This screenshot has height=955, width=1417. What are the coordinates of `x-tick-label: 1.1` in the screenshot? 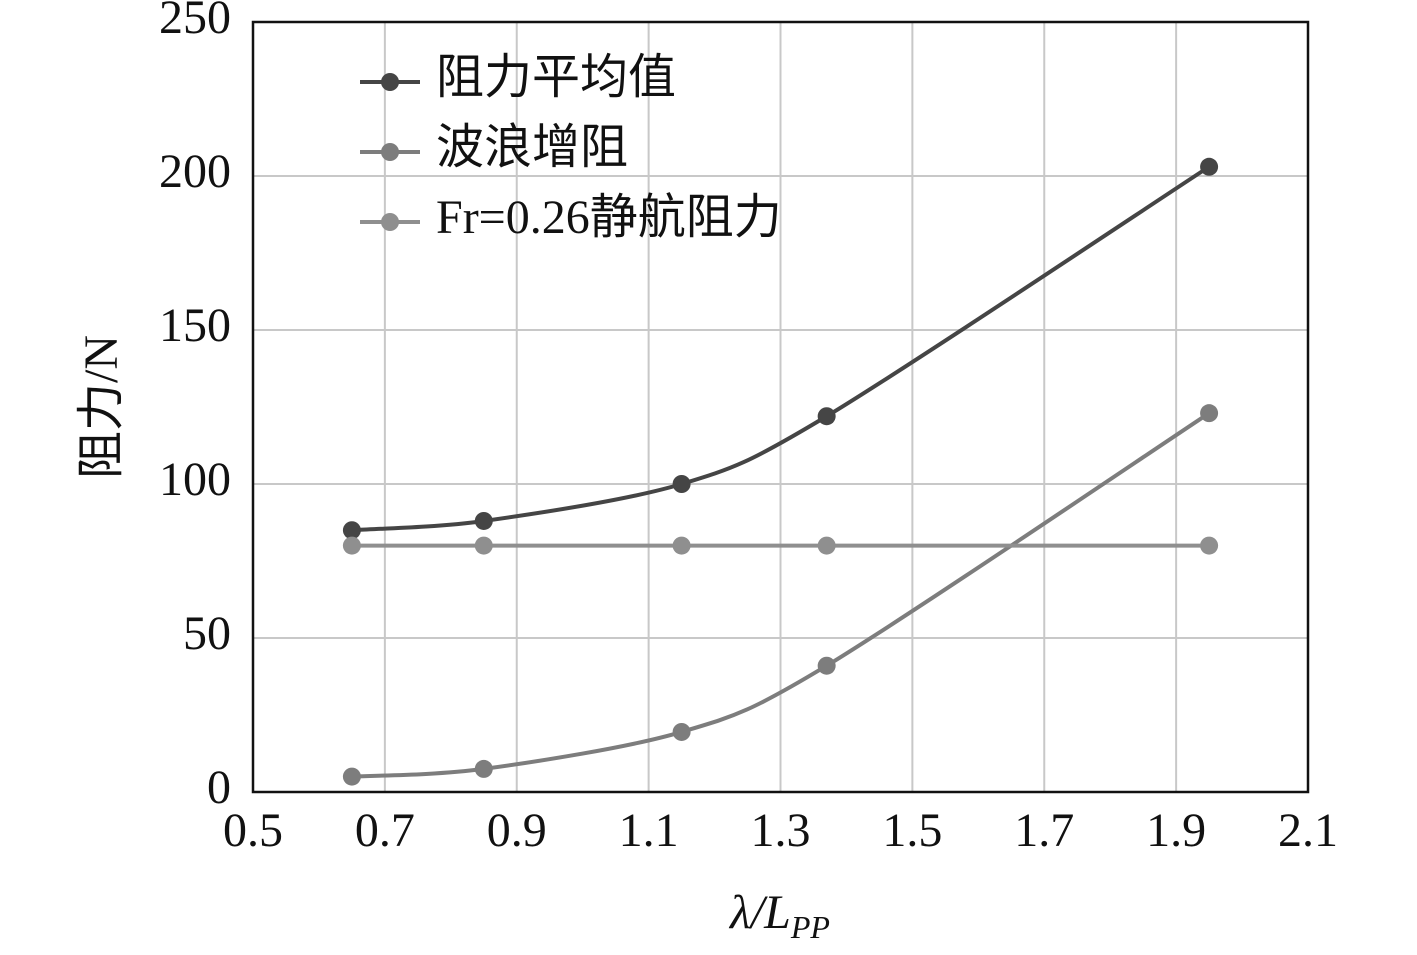 It's located at (649, 830).